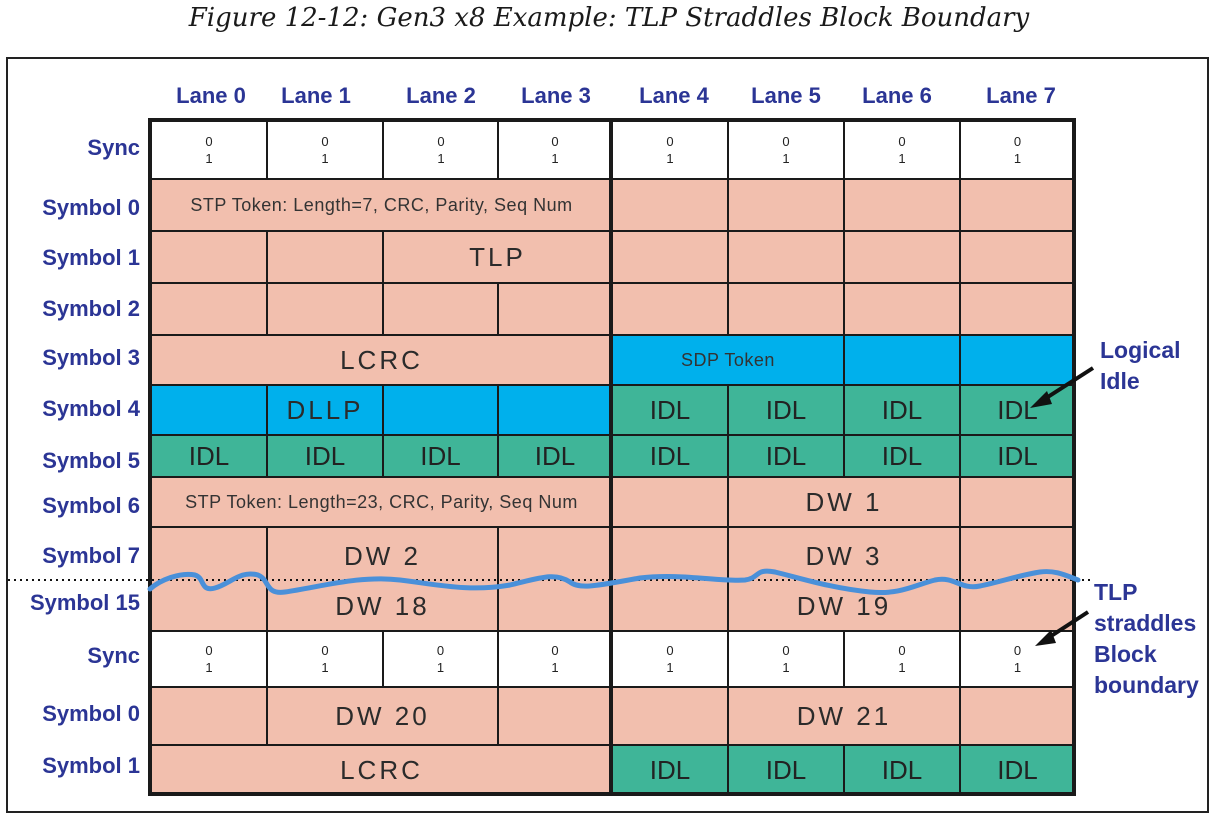 Image resolution: width=1218 pixels, height=820 pixels. I want to click on row-label-symbol-1-b: Symbol 1, so click(91, 765).